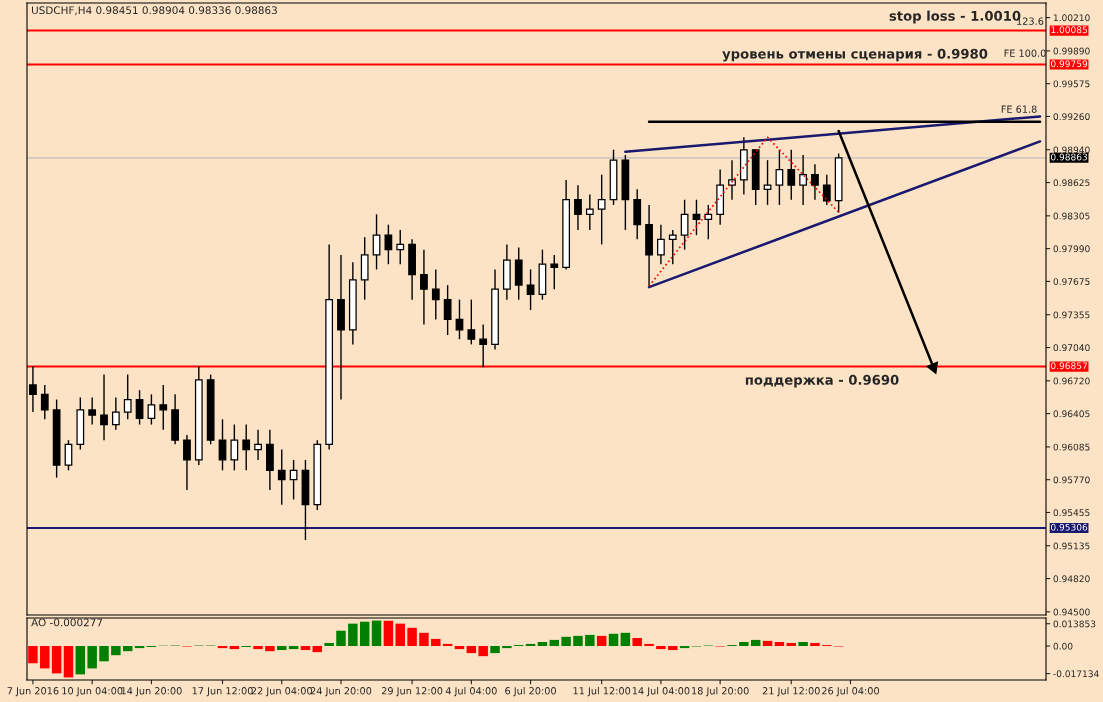 Image resolution: width=1103 pixels, height=702 pixels. I want to click on y-tick-label: 0.97990, so click(1071, 249).